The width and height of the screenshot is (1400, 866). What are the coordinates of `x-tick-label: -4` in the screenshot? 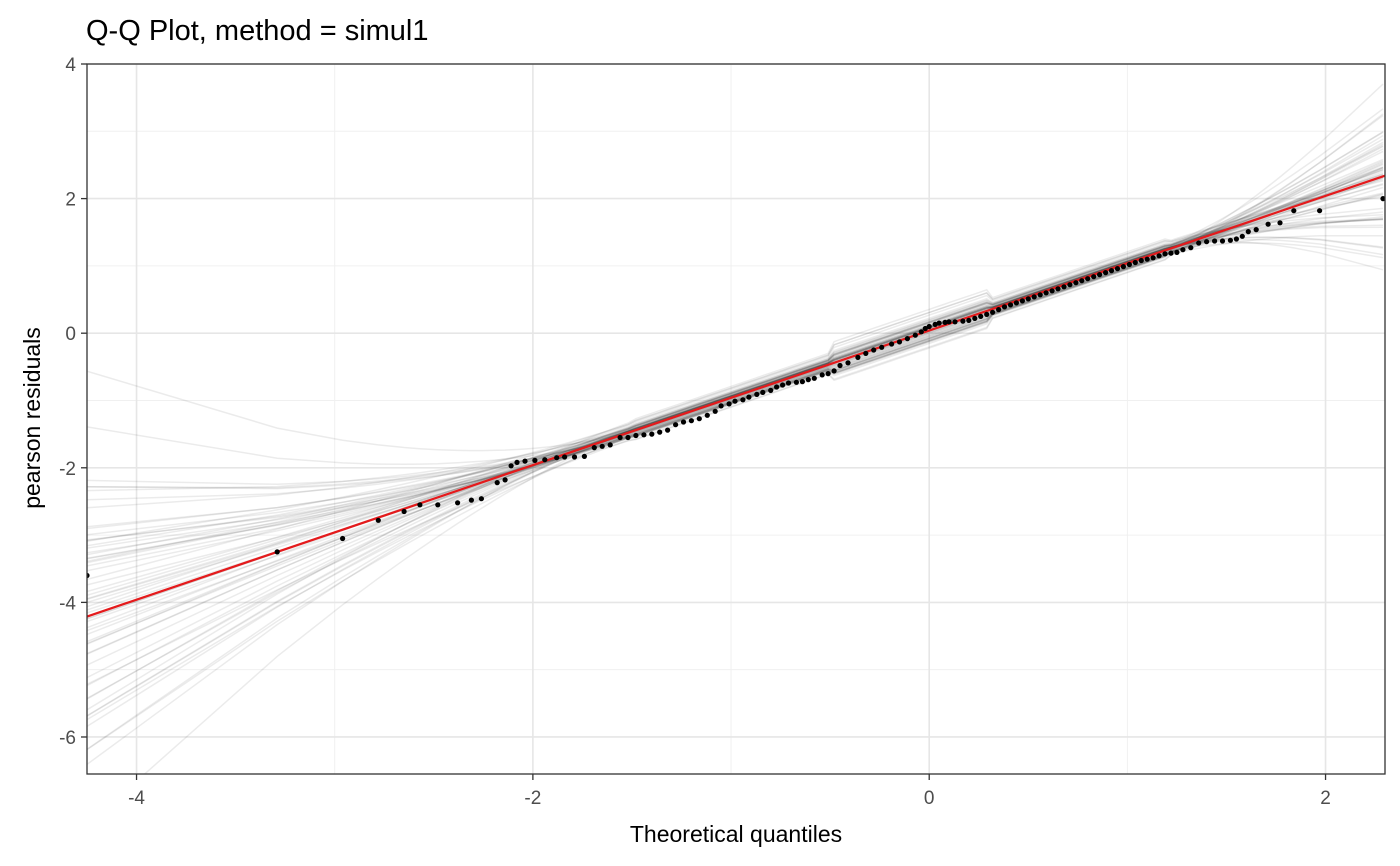 It's located at (136, 798).